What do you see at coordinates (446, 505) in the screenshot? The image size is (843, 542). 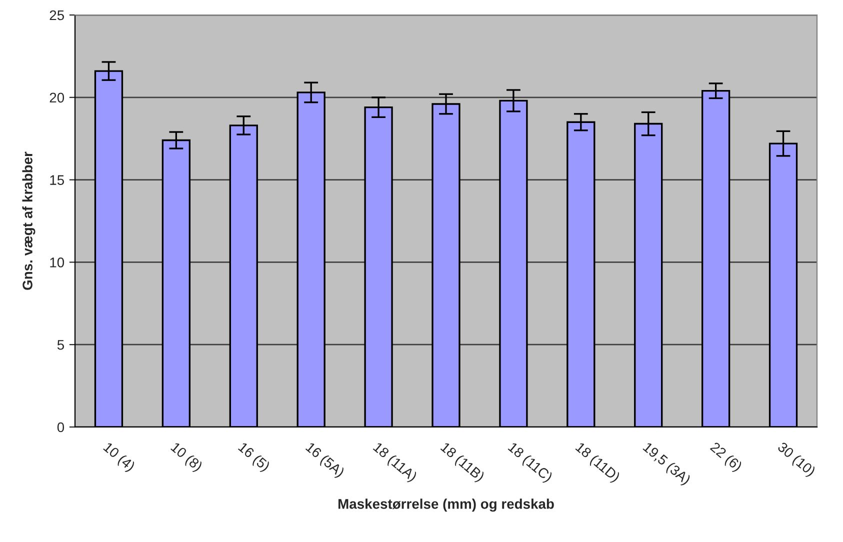 I see `x-axis-title: Maskestørrelse (mm) og redskab` at bounding box center [446, 505].